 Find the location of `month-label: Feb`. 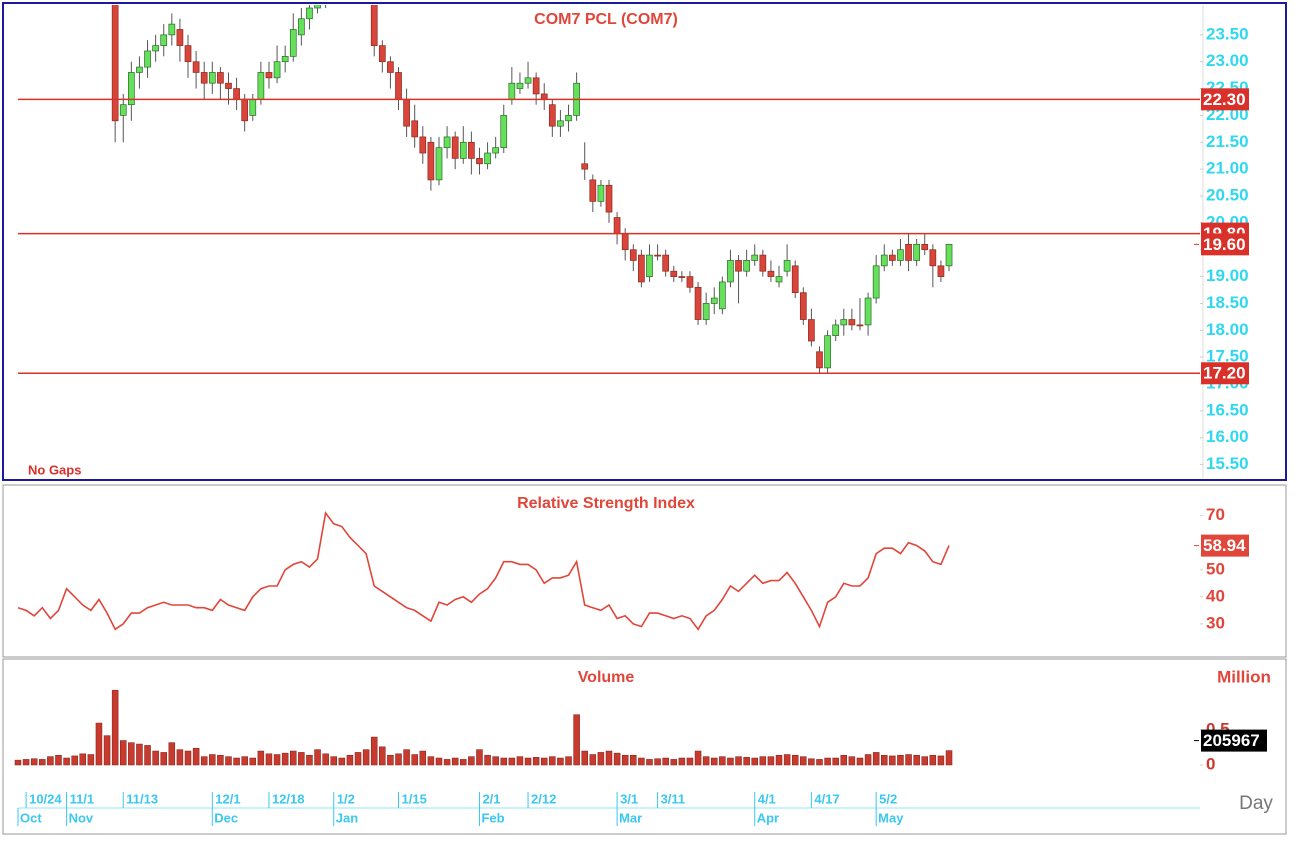

month-label: Feb is located at coordinates (492, 817).